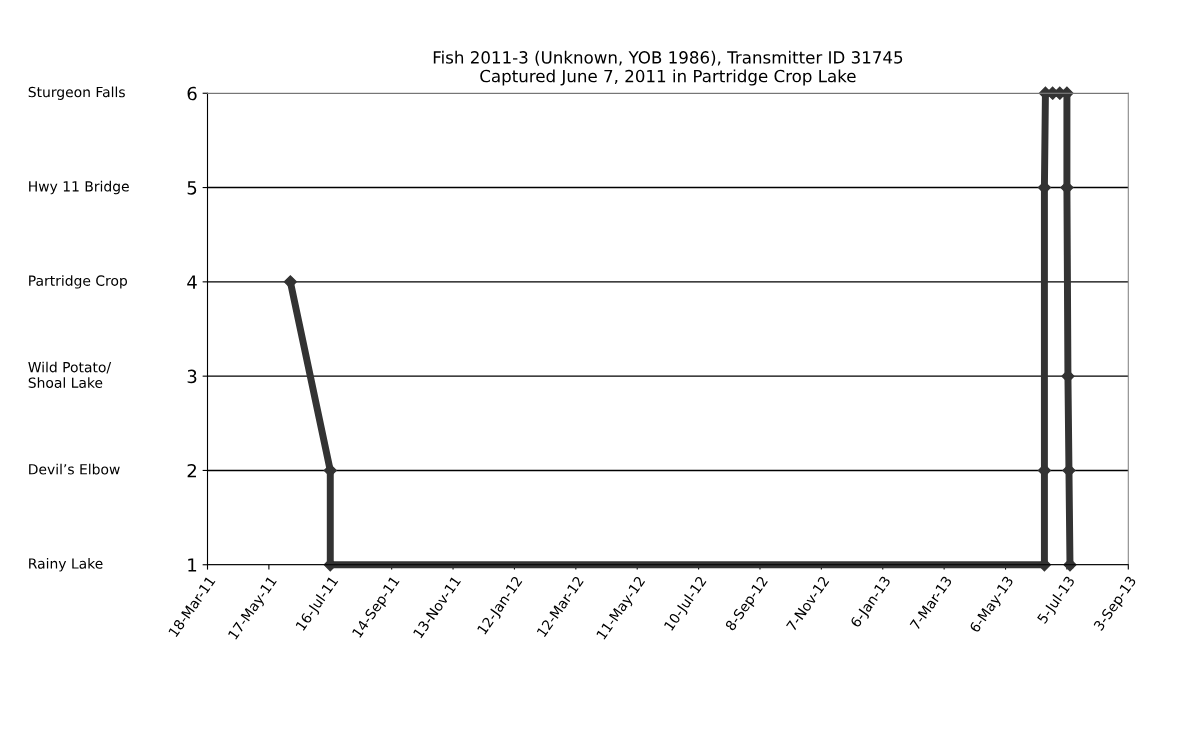 The width and height of the screenshot is (1179, 752). I want to click on y-tick-label: 6, so click(192, 93).